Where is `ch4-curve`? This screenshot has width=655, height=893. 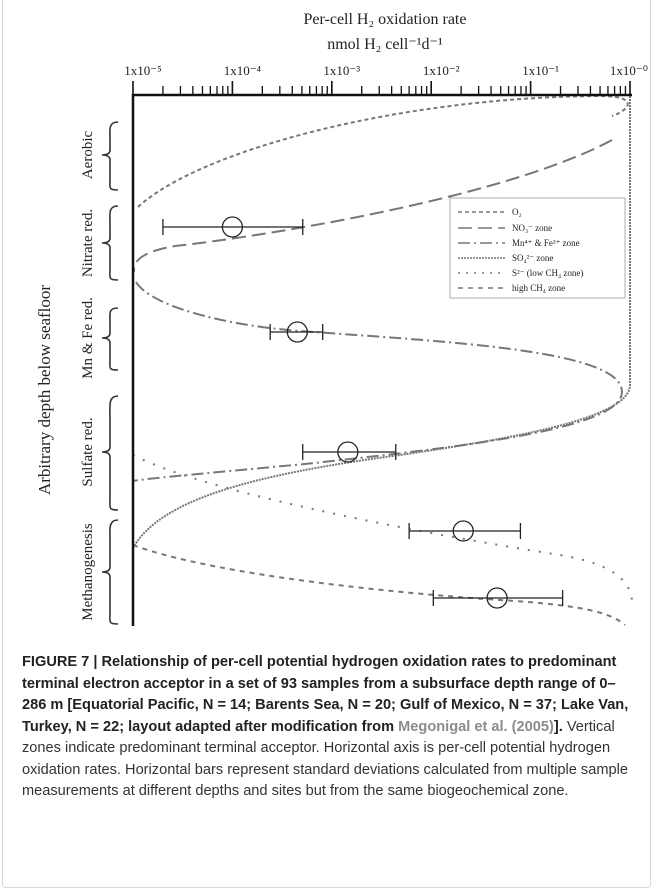
ch4-curve is located at coordinates (379, 585).